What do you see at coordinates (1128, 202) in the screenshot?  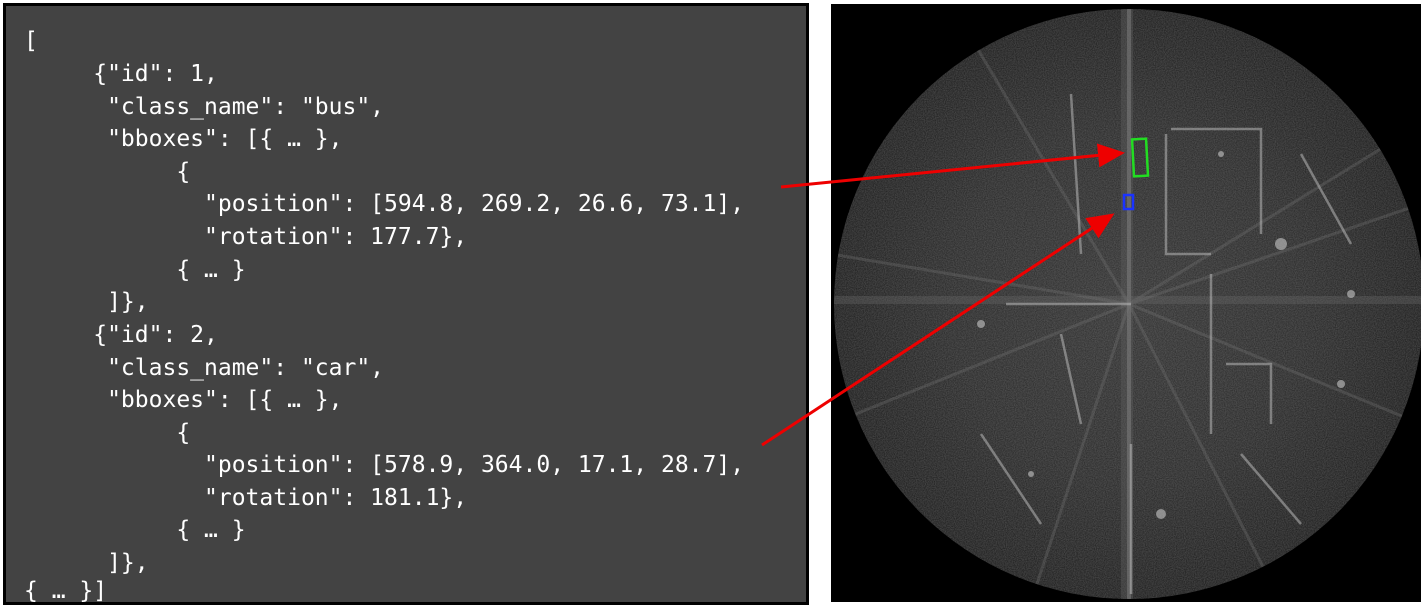 I see `car-bounding-box` at bounding box center [1128, 202].